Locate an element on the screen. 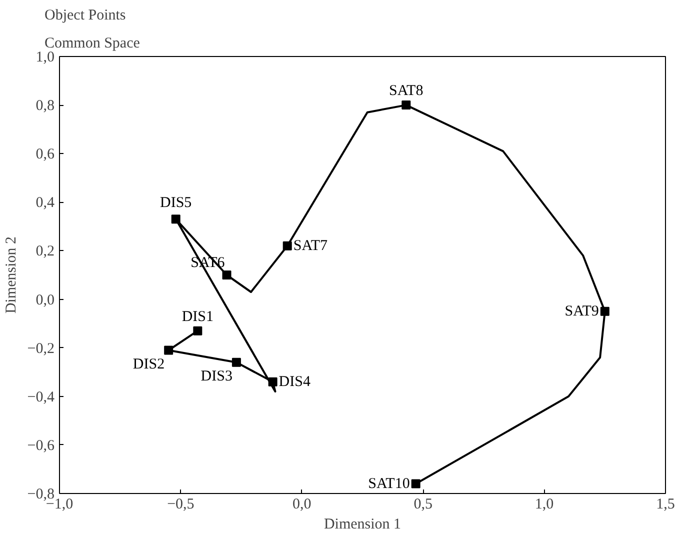 The height and width of the screenshot is (535, 675). y-tick-label: 0,6 is located at coordinates (45, 154).